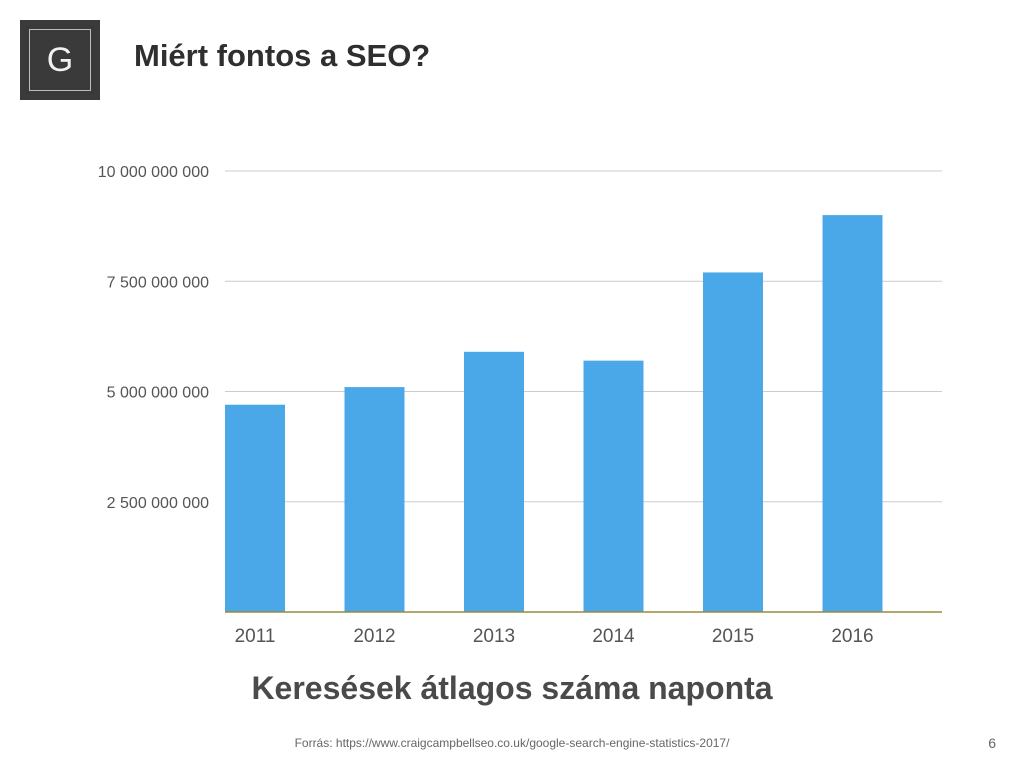  What do you see at coordinates (494, 481) in the screenshot?
I see `bar-2013` at bounding box center [494, 481].